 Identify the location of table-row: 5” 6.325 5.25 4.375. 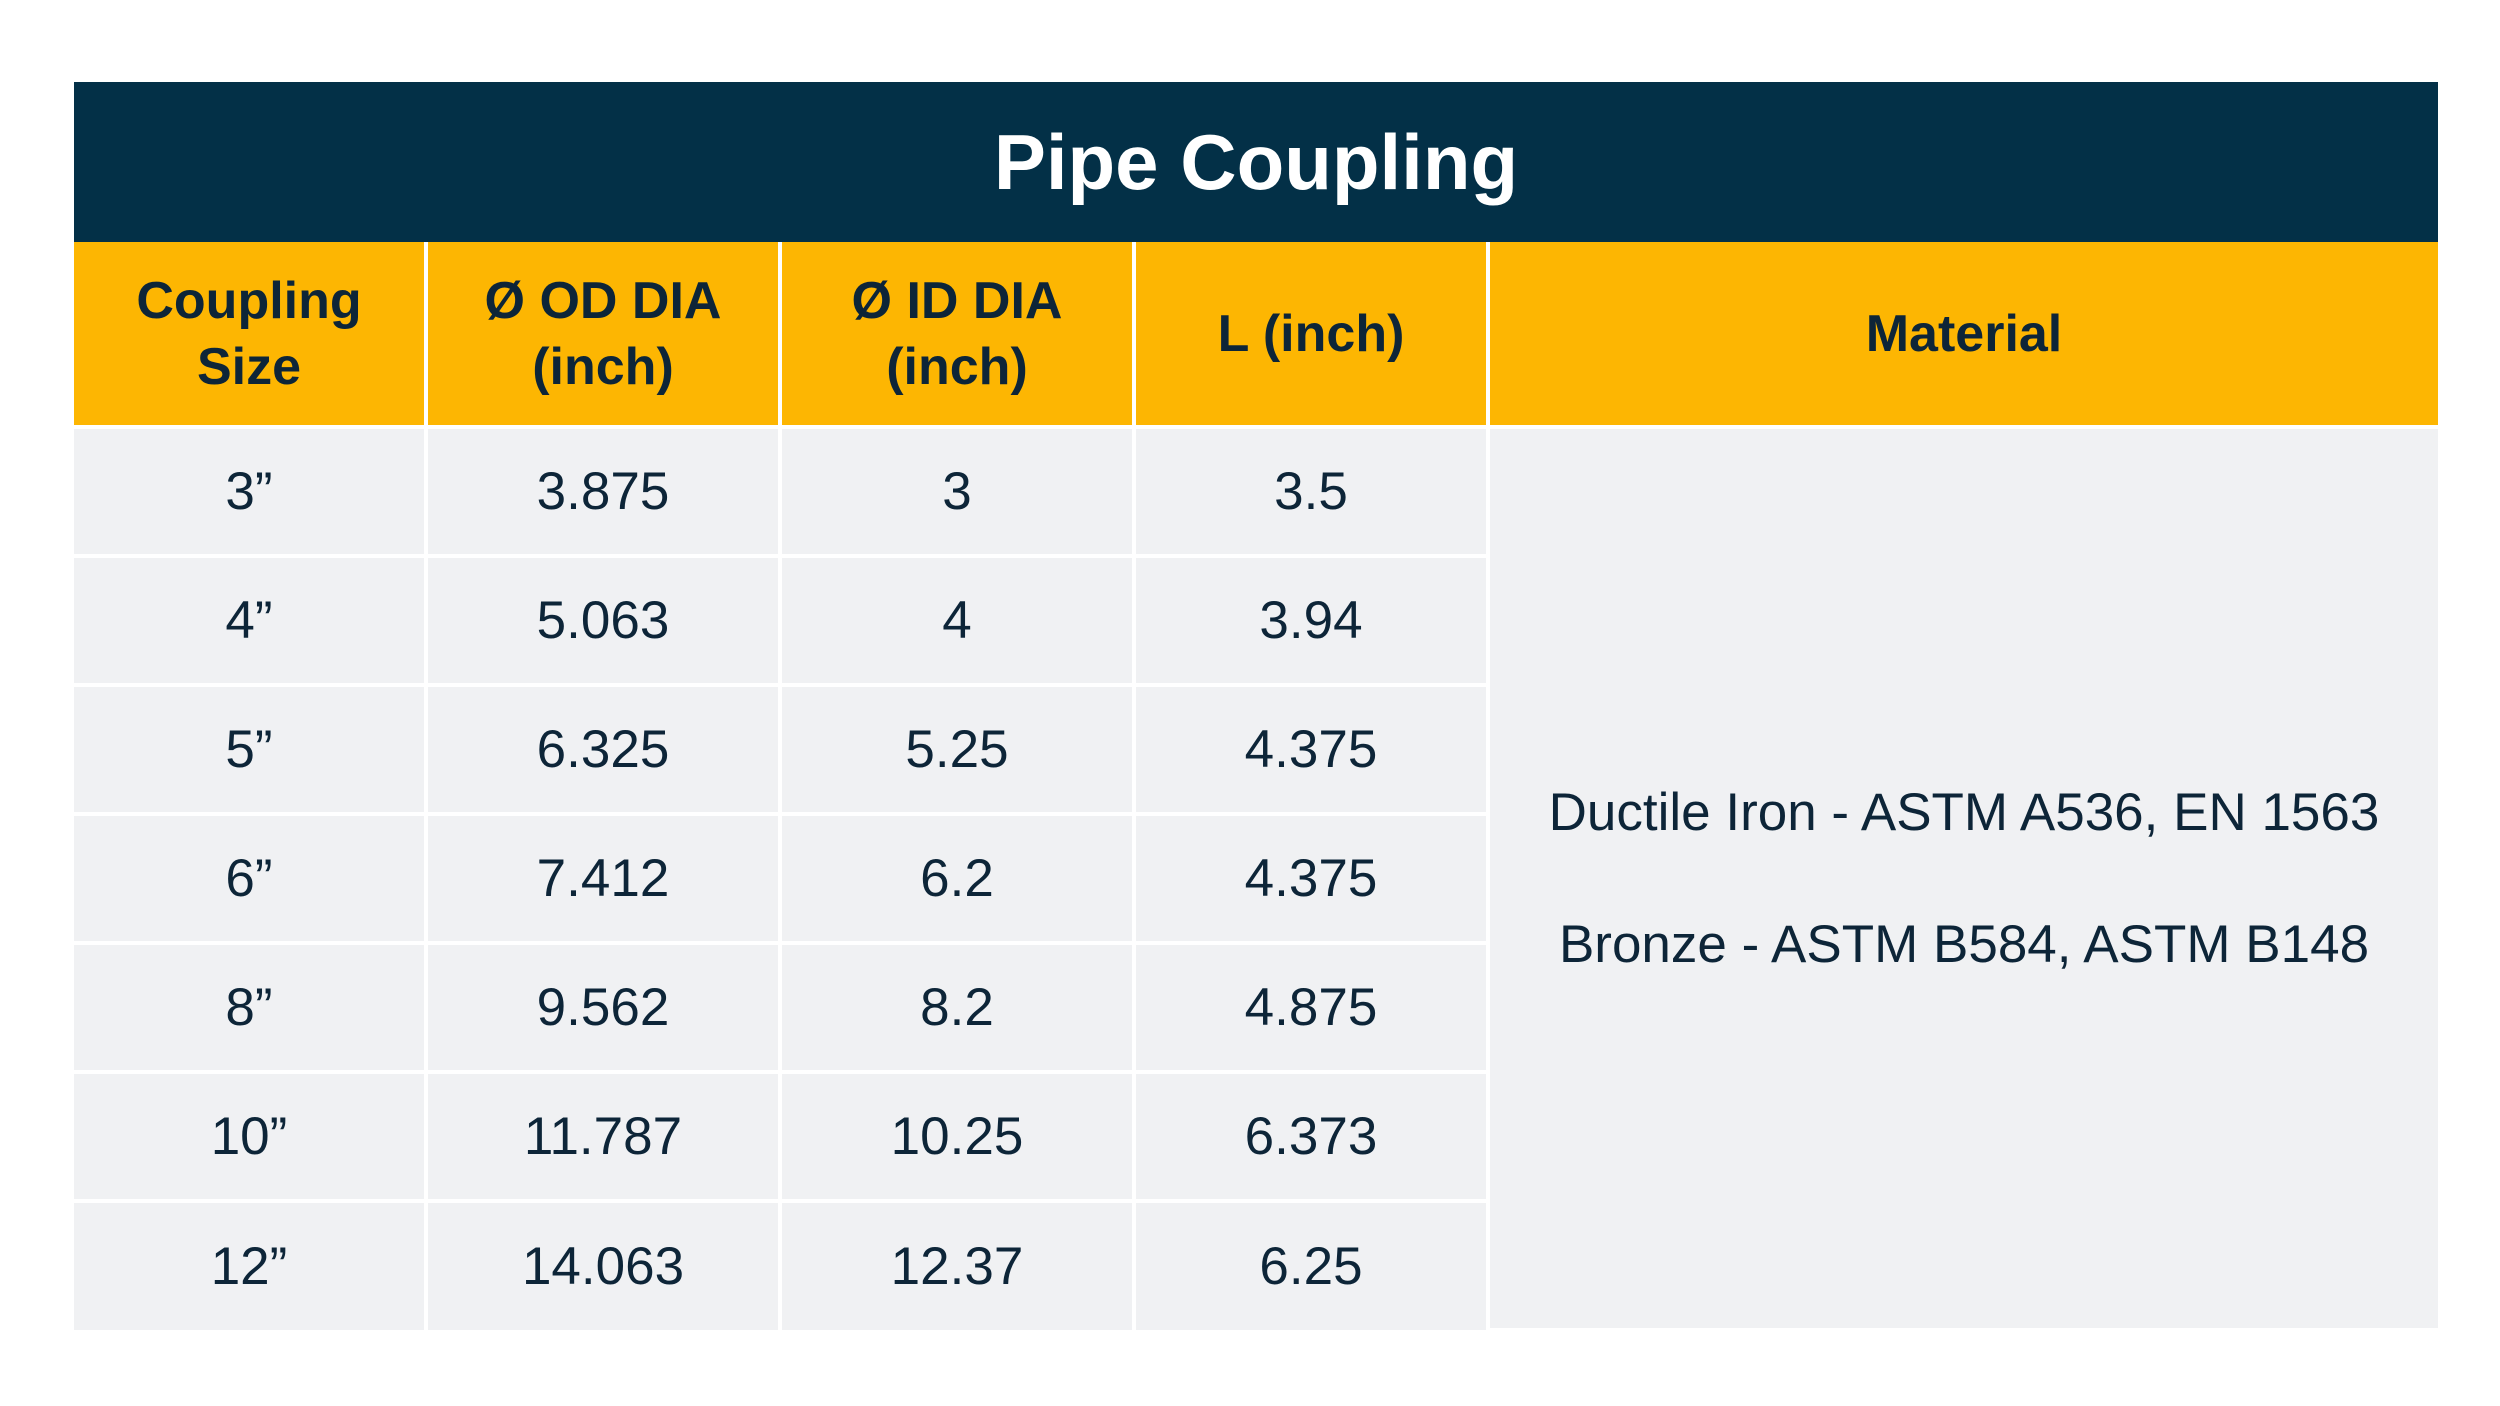
(1256, 749).